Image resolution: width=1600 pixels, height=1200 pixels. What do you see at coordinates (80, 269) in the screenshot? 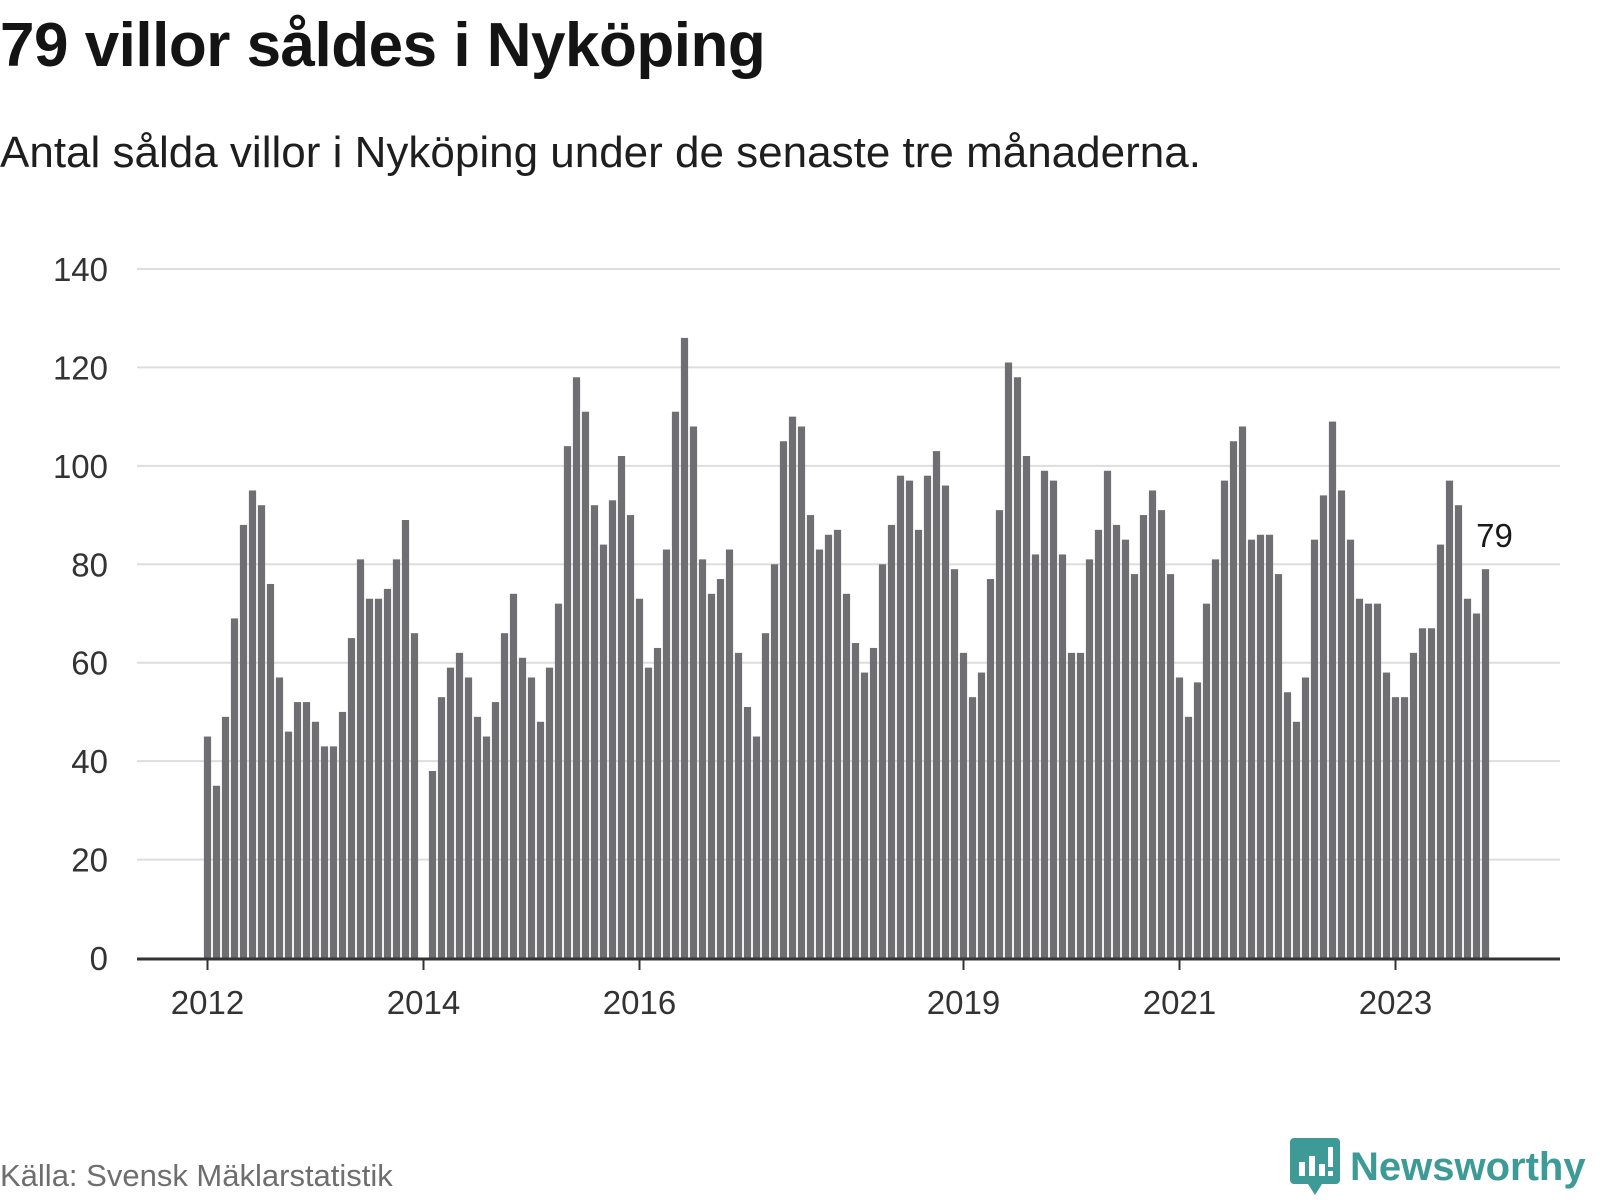
I see `y-tick-label: 140` at bounding box center [80, 269].